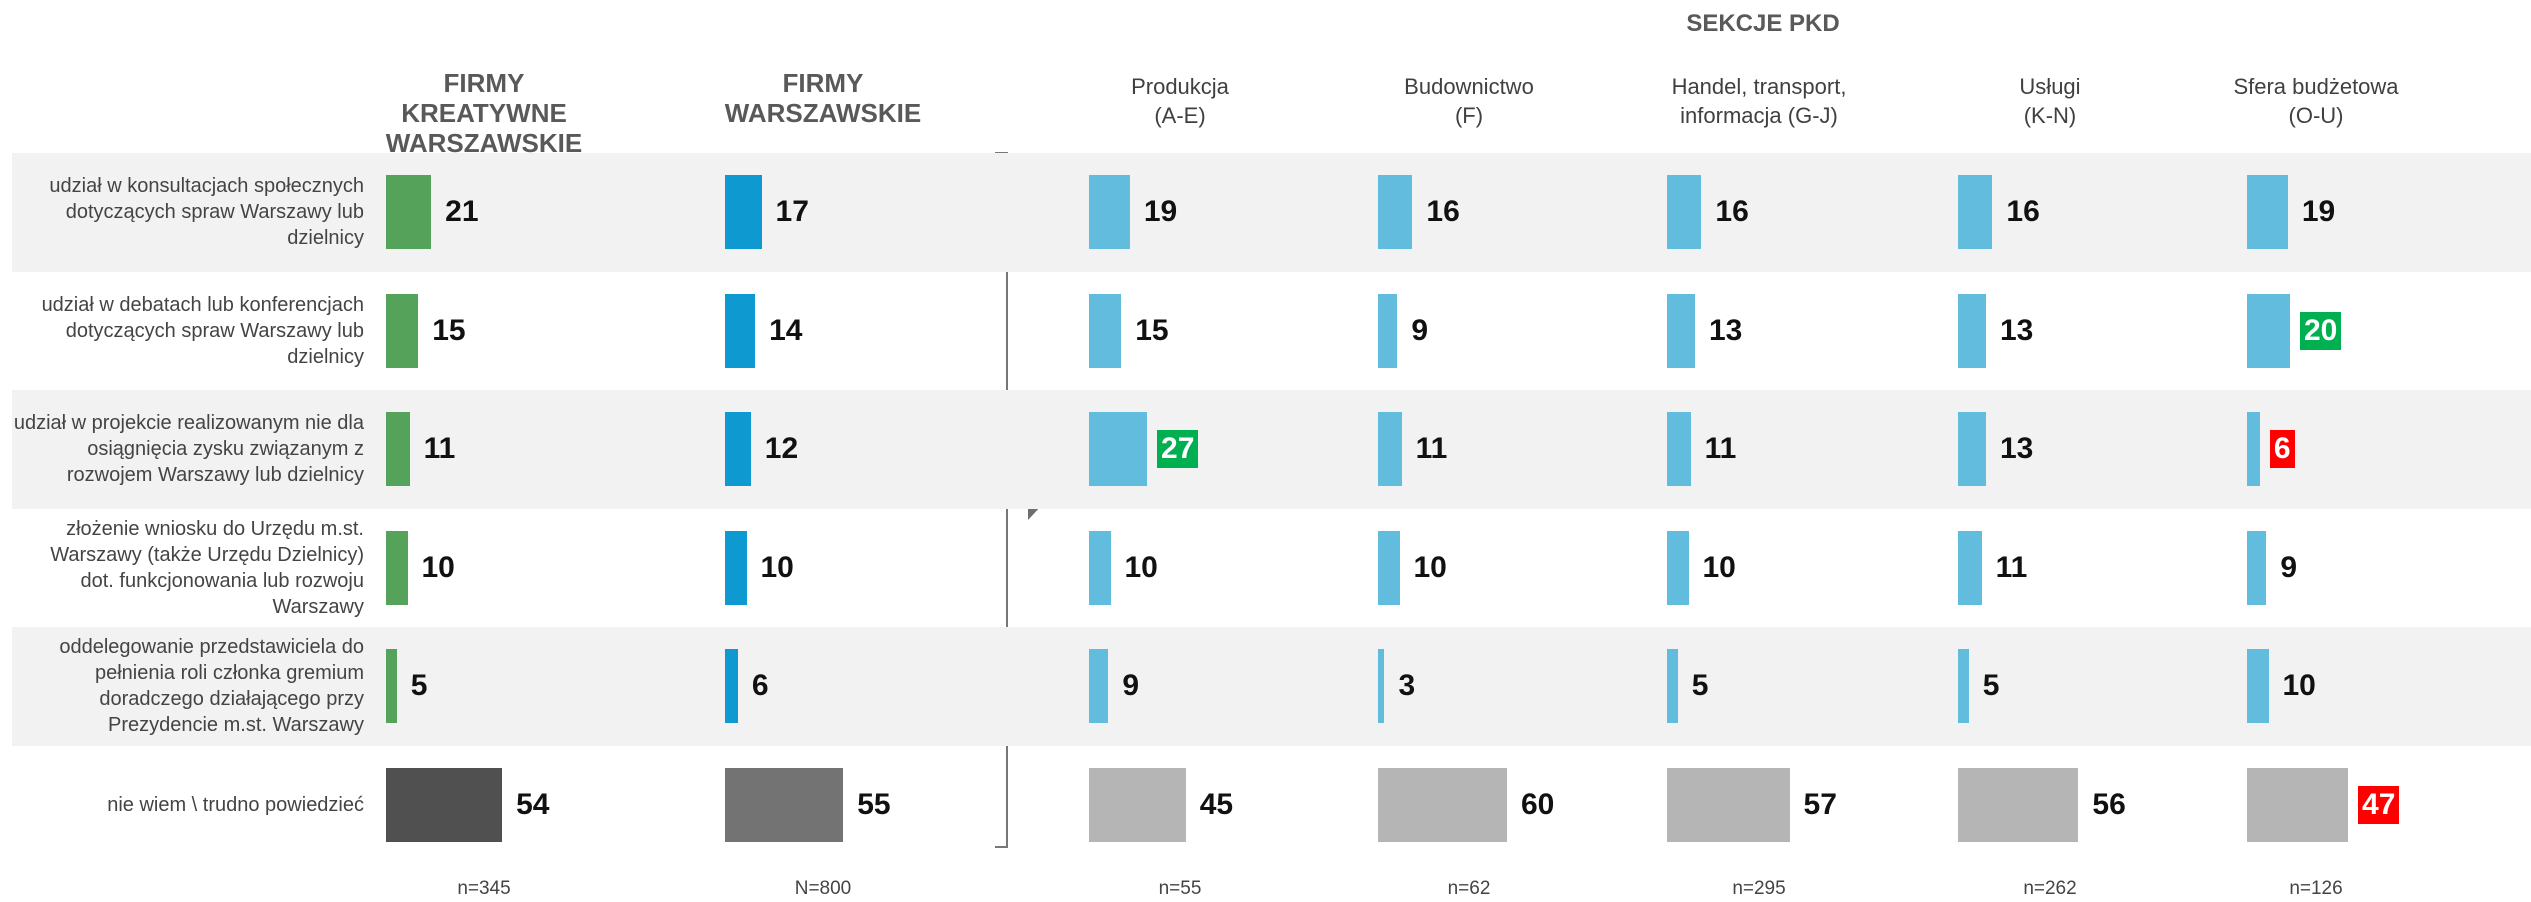 This screenshot has width=2531, height=902. Describe the element at coordinates (1469, 888) in the screenshot. I see `sample-size: n=62` at that location.